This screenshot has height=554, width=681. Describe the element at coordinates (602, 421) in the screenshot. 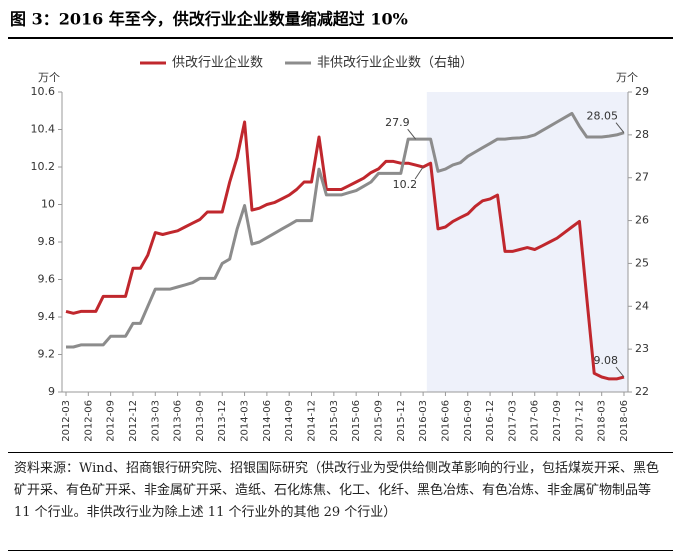

I see `x-tick-label: 2018-03` at that location.